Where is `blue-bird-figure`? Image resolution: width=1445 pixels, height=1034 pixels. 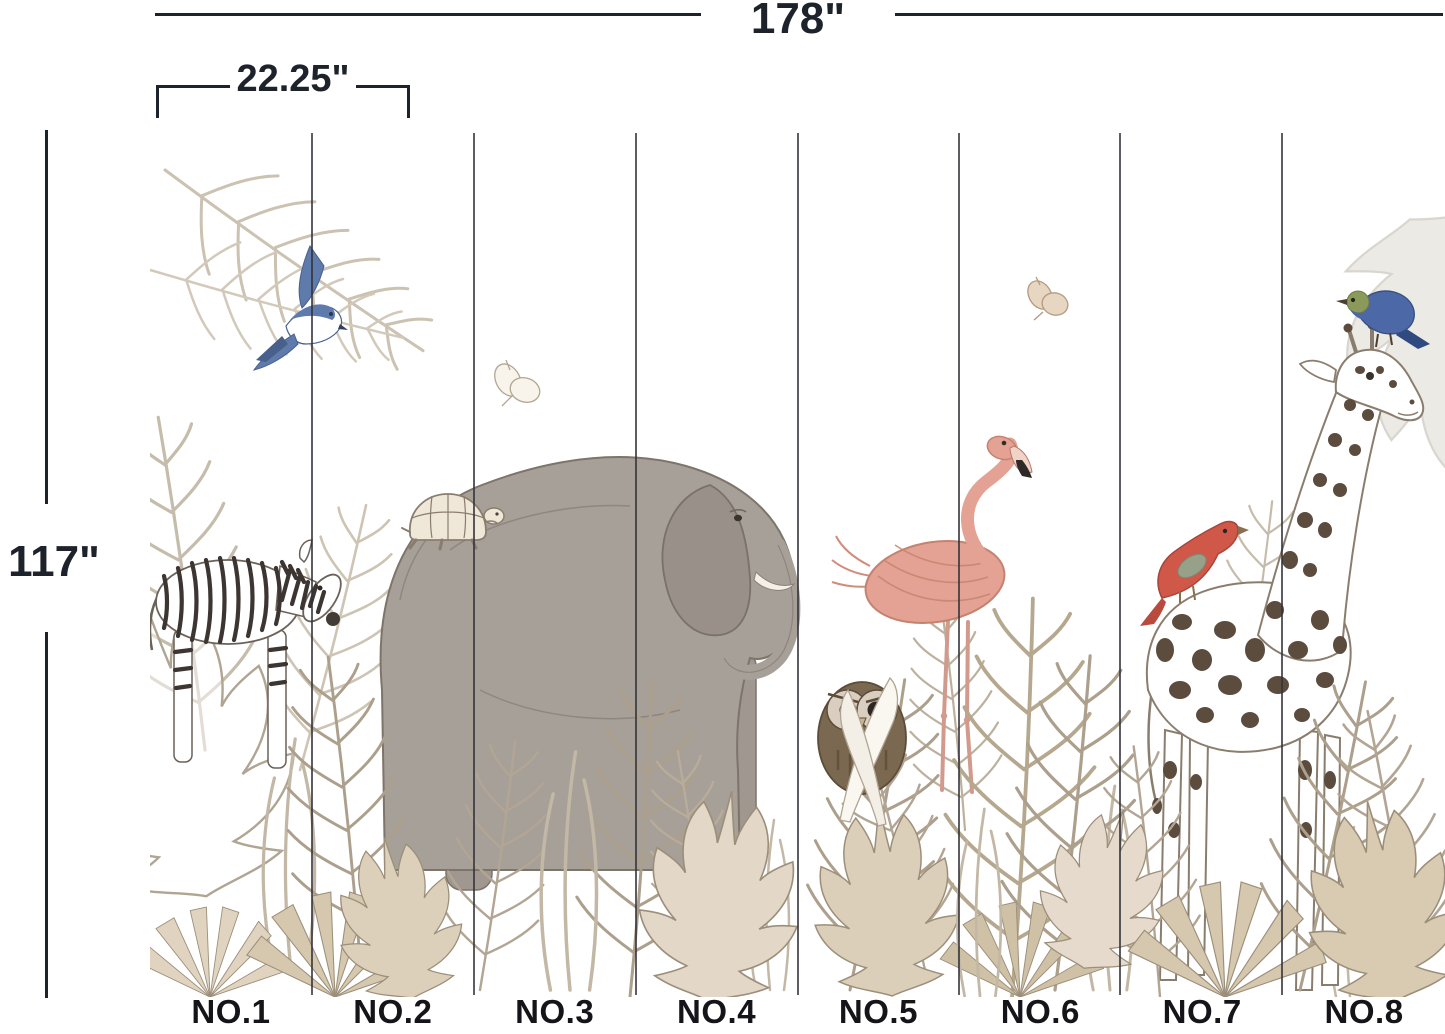
blue-bird-figure is located at coordinates (1383, 319).